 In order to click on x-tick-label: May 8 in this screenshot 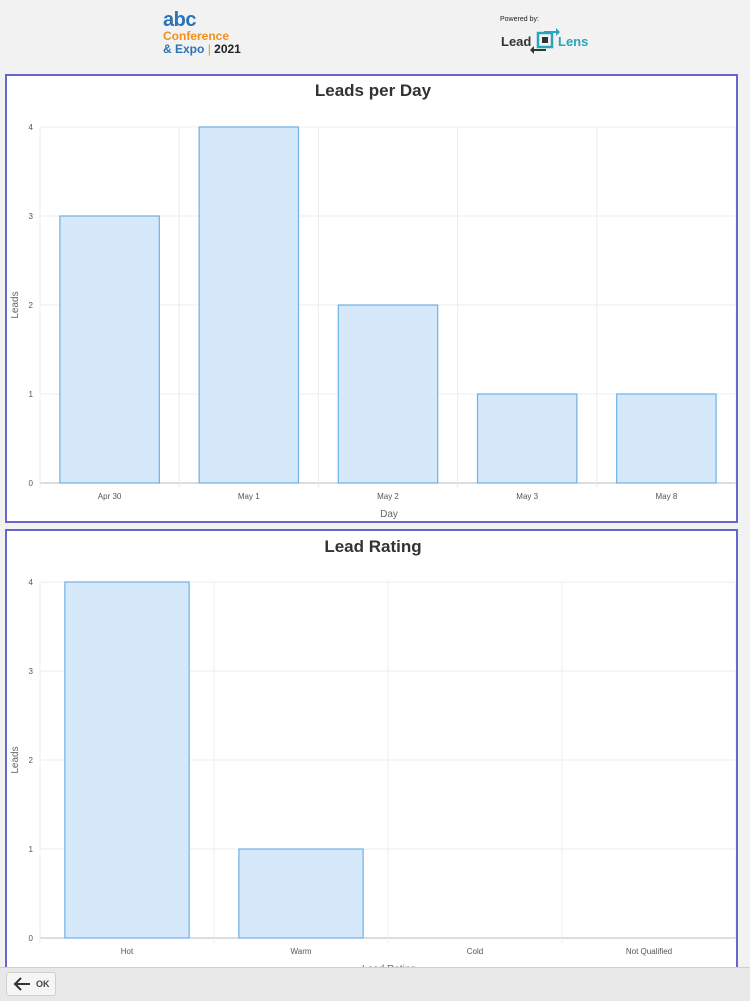, I will do `click(667, 496)`.